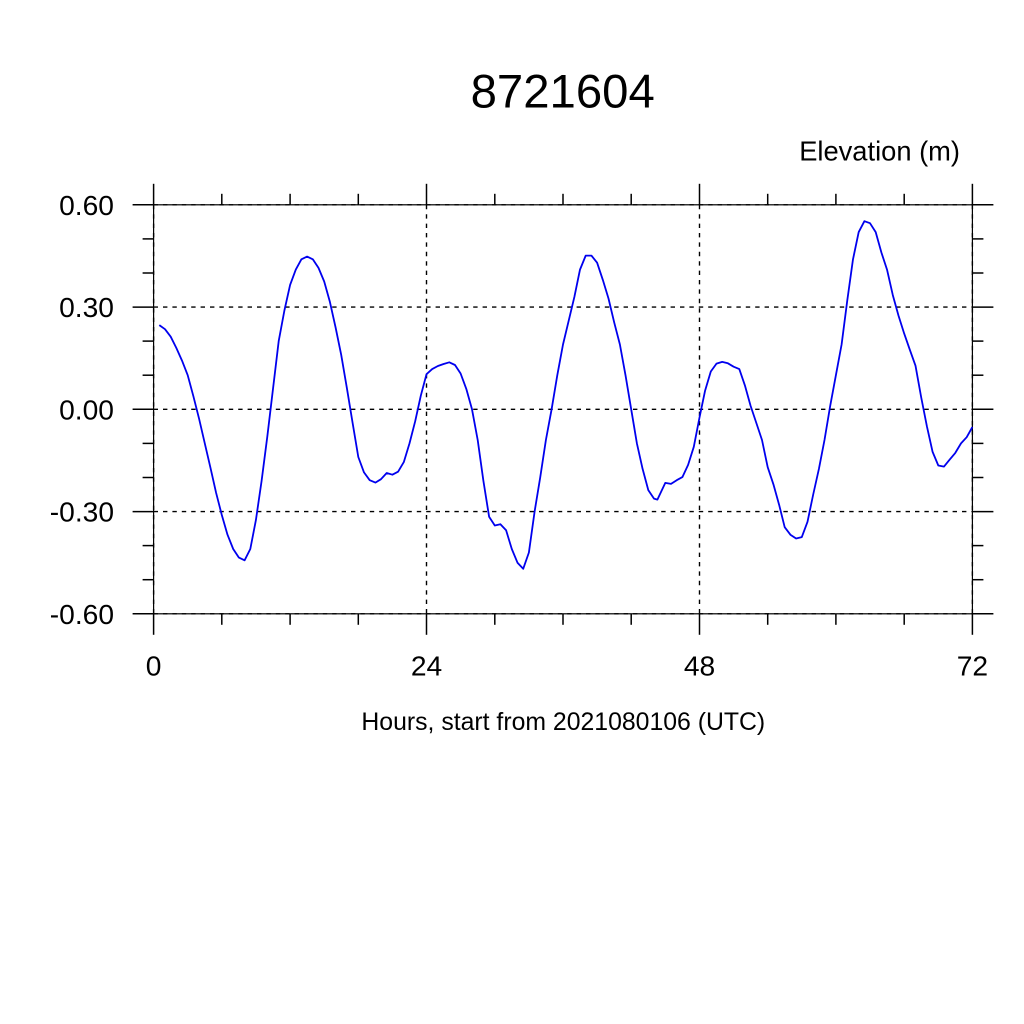 The width and height of the screenshot is (1024, 1024). What do you see at coordinates (563, 722) in the screenshot?
I see `svg-text:Hours, start from 2021080106 (: Hours, start from 2021080106 (UTC)` at bounding box center [563, 722].